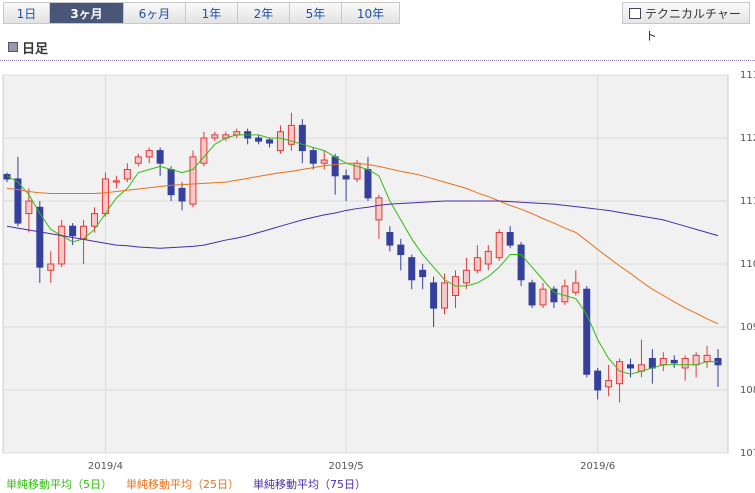 The width and height of the screenshot is (755, 493). What do you see at coordinates (747, 201) in the screenshot?
I see `y-tick-label: 111` at bounding box center [747, 201].